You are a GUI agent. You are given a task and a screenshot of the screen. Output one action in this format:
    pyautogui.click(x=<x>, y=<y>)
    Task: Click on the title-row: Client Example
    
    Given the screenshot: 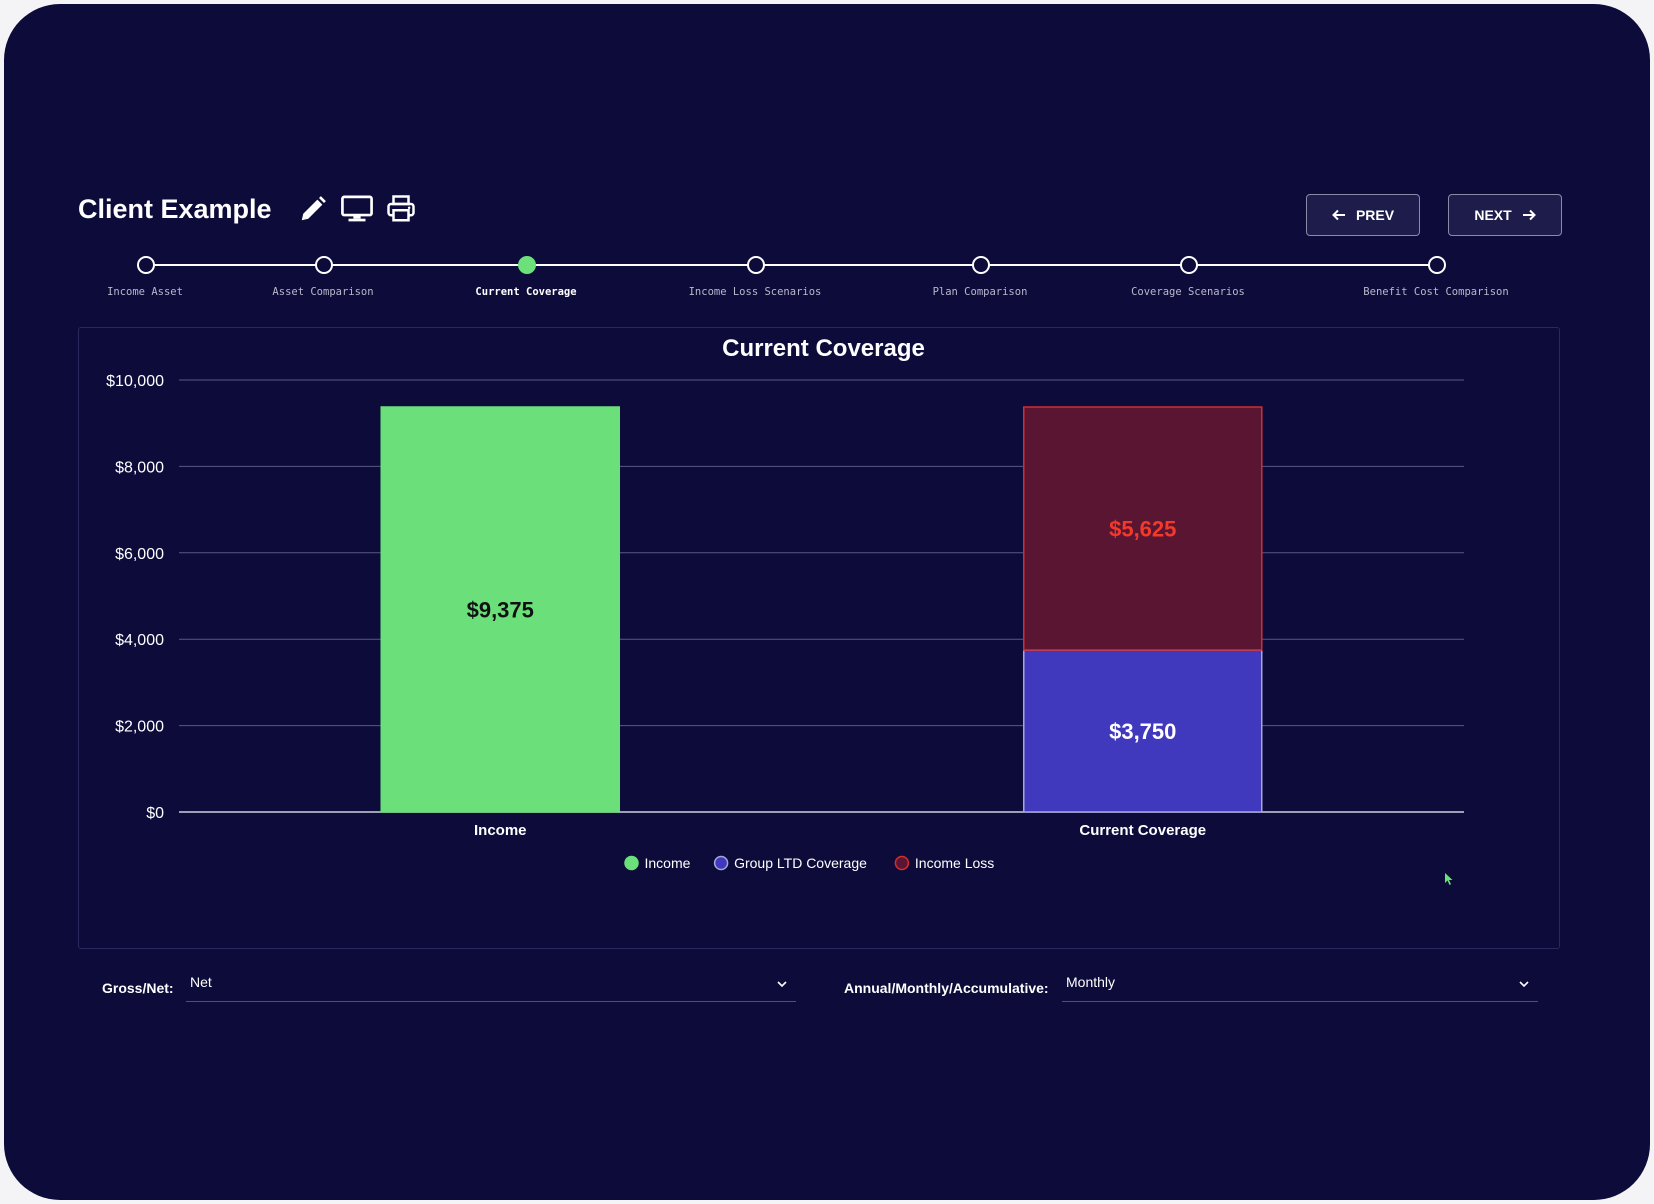 What is the action you would take?
    pyautogui.click(x=247, y=209)
    